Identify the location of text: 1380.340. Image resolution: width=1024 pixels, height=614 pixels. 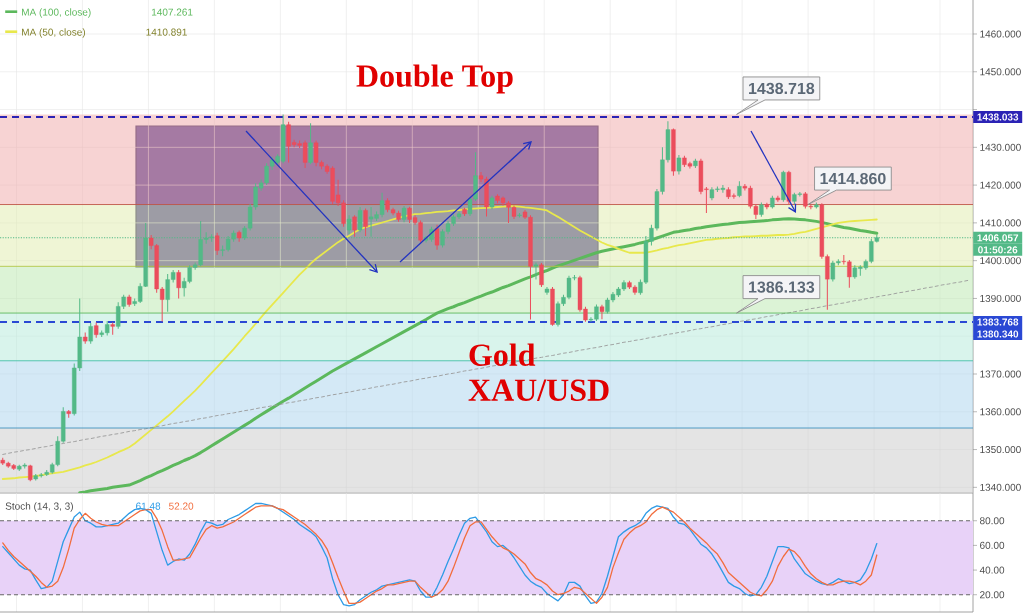
(998, 334).